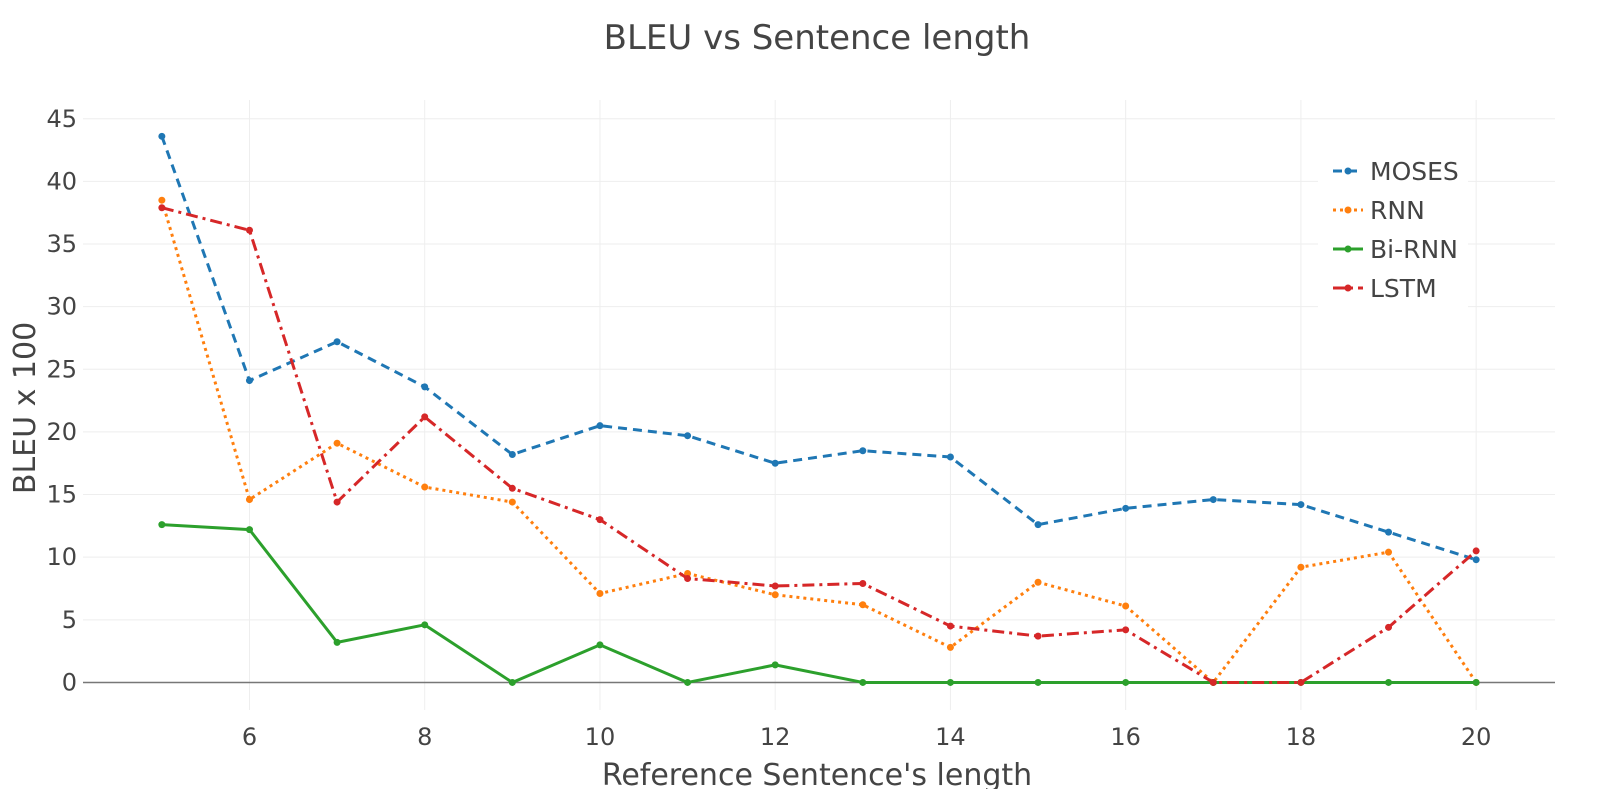 The width and height of the screenshot is (1620, 789). Describe the element at coordinates (1301, 737) in the screenshot. I see `x-tick-label: 18` at that location.